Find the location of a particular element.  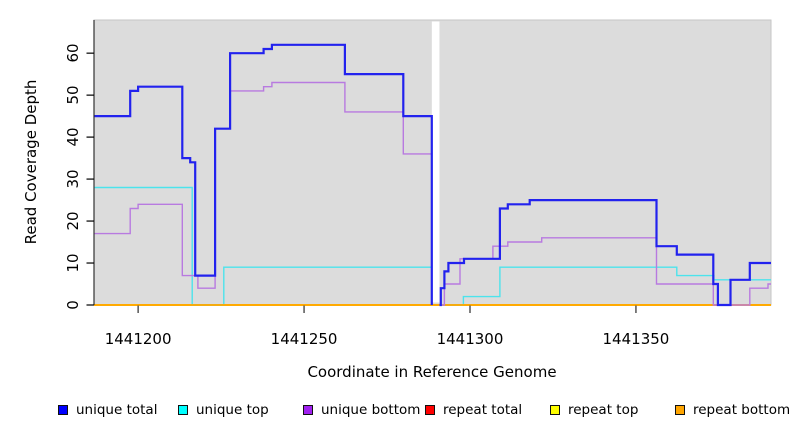

legend-item-repeat-bottom: repeat bottom is located at coordinates (733, 410).